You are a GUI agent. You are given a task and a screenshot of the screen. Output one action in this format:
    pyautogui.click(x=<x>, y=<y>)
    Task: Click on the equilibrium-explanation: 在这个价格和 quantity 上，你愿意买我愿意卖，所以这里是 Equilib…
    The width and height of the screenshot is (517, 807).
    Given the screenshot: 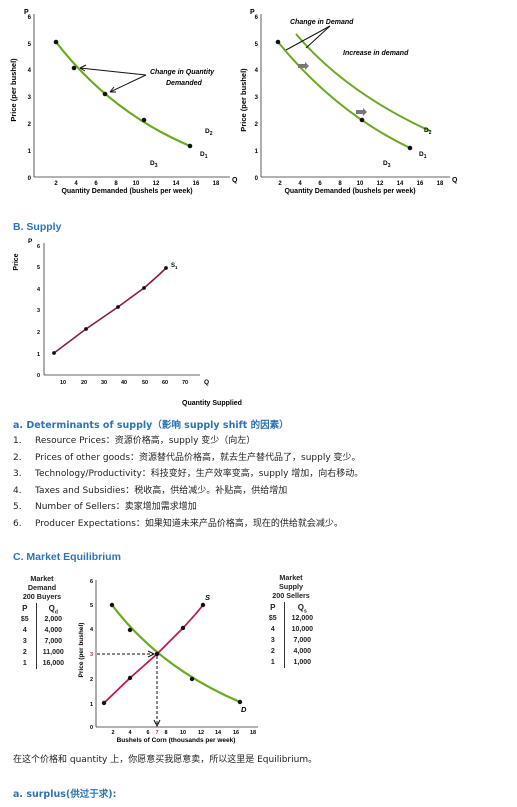 What is the action you would take?
    pyautogui.click(x=165, y=760)
    